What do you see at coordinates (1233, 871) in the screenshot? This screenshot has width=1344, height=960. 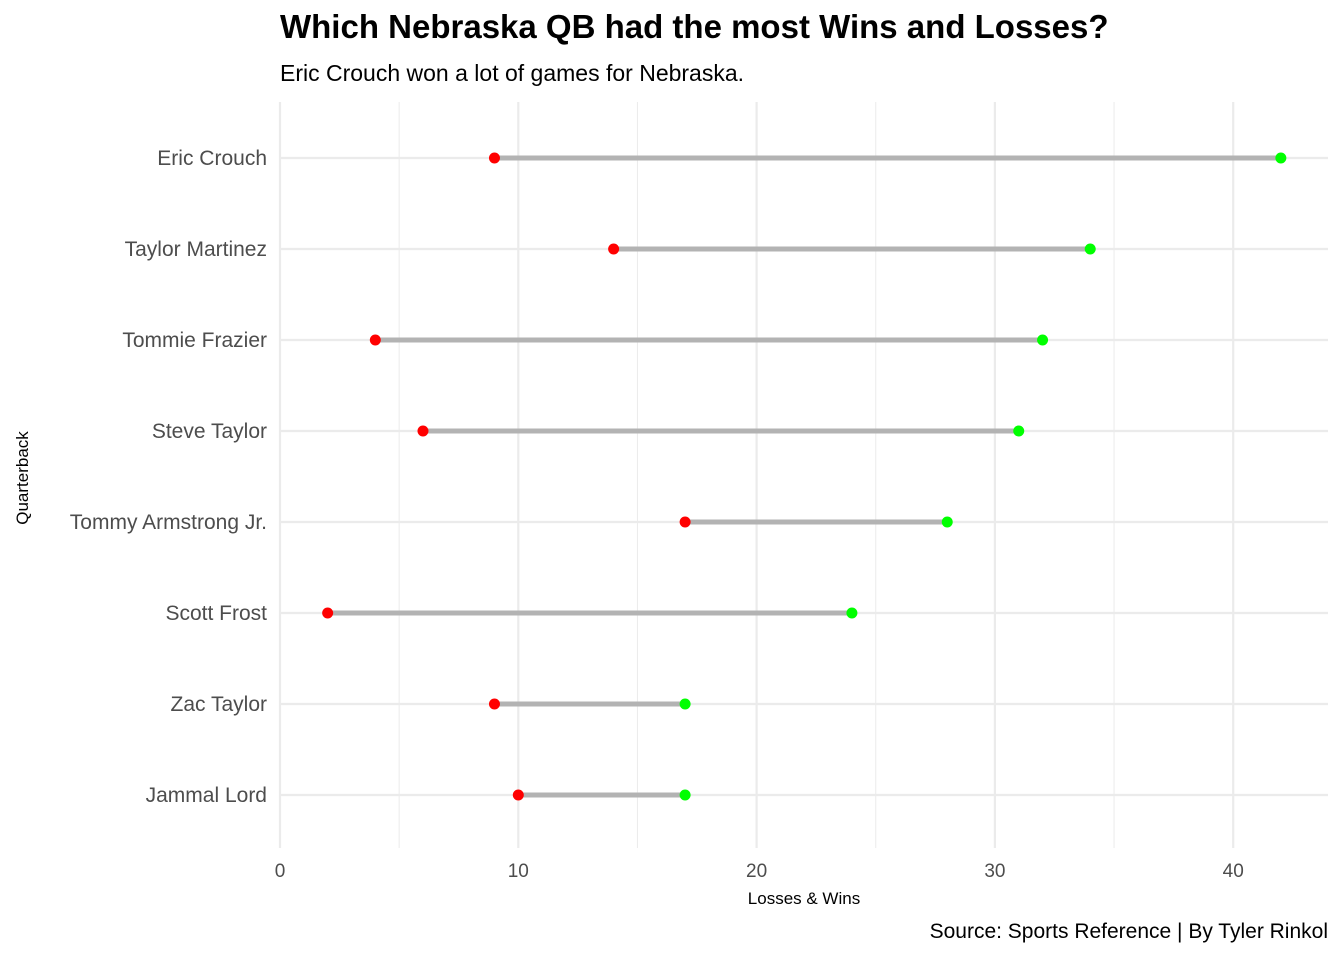 I see `x-tick-label: 40` at bounding box center [1233, 871].